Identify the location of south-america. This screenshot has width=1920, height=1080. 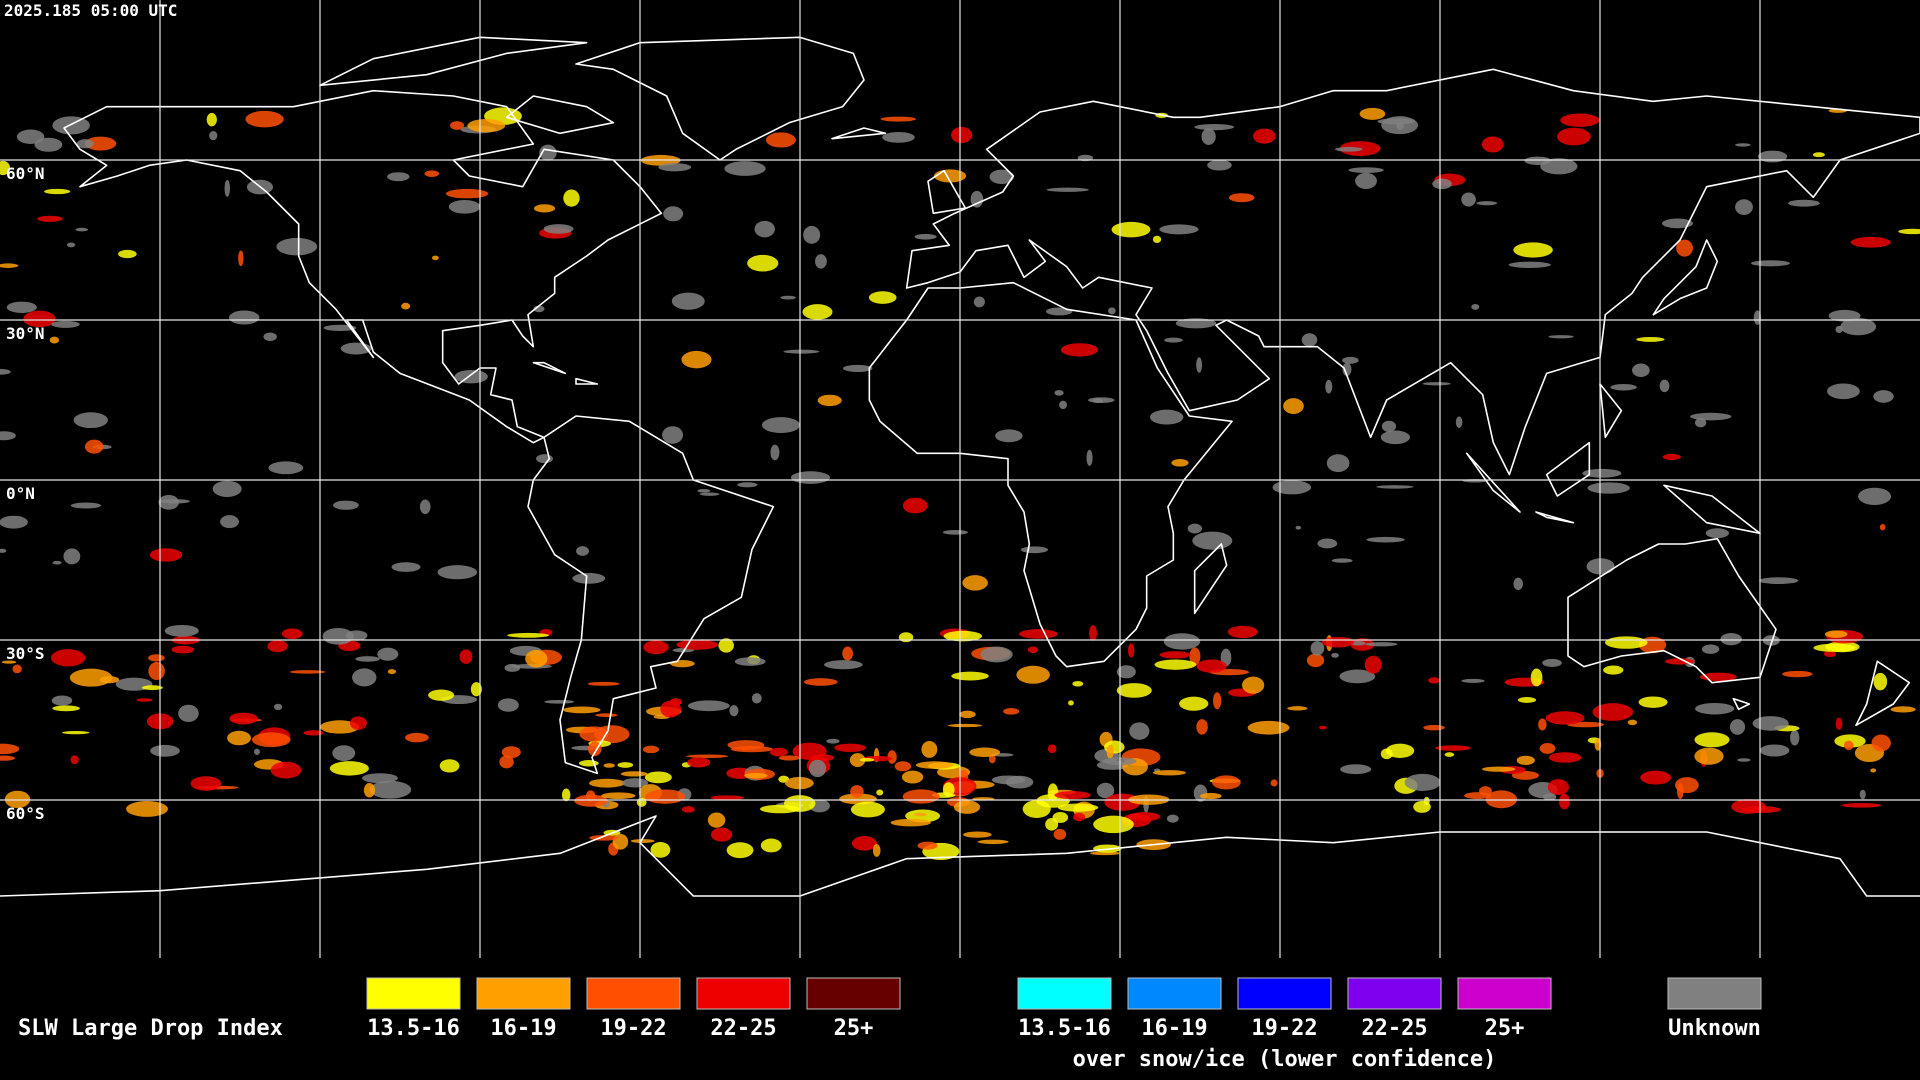
(650, 594).